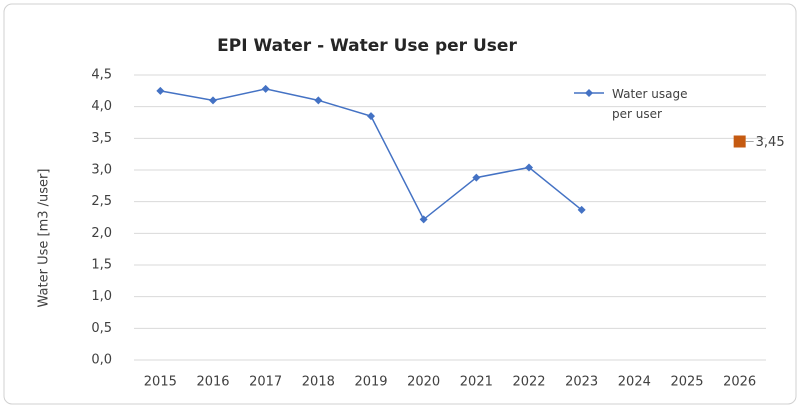 The height and width of the screenshot is (409, 802). What do you see at coordinates (265, 382) in the screenshot?
I see `x-tick-label: 2017` at bounding box center [265, 382].